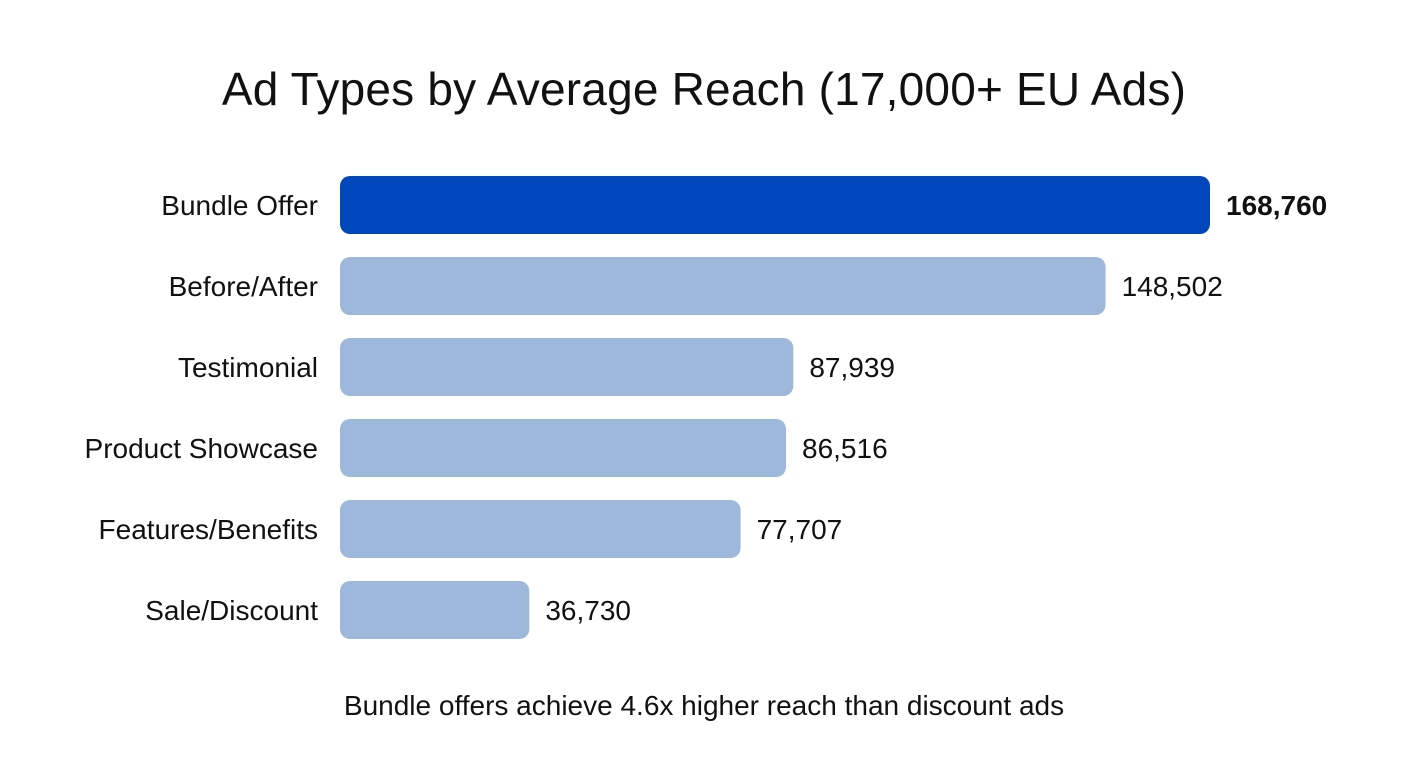  I want to click on category-label: Product Showcase, so click(201, 448).